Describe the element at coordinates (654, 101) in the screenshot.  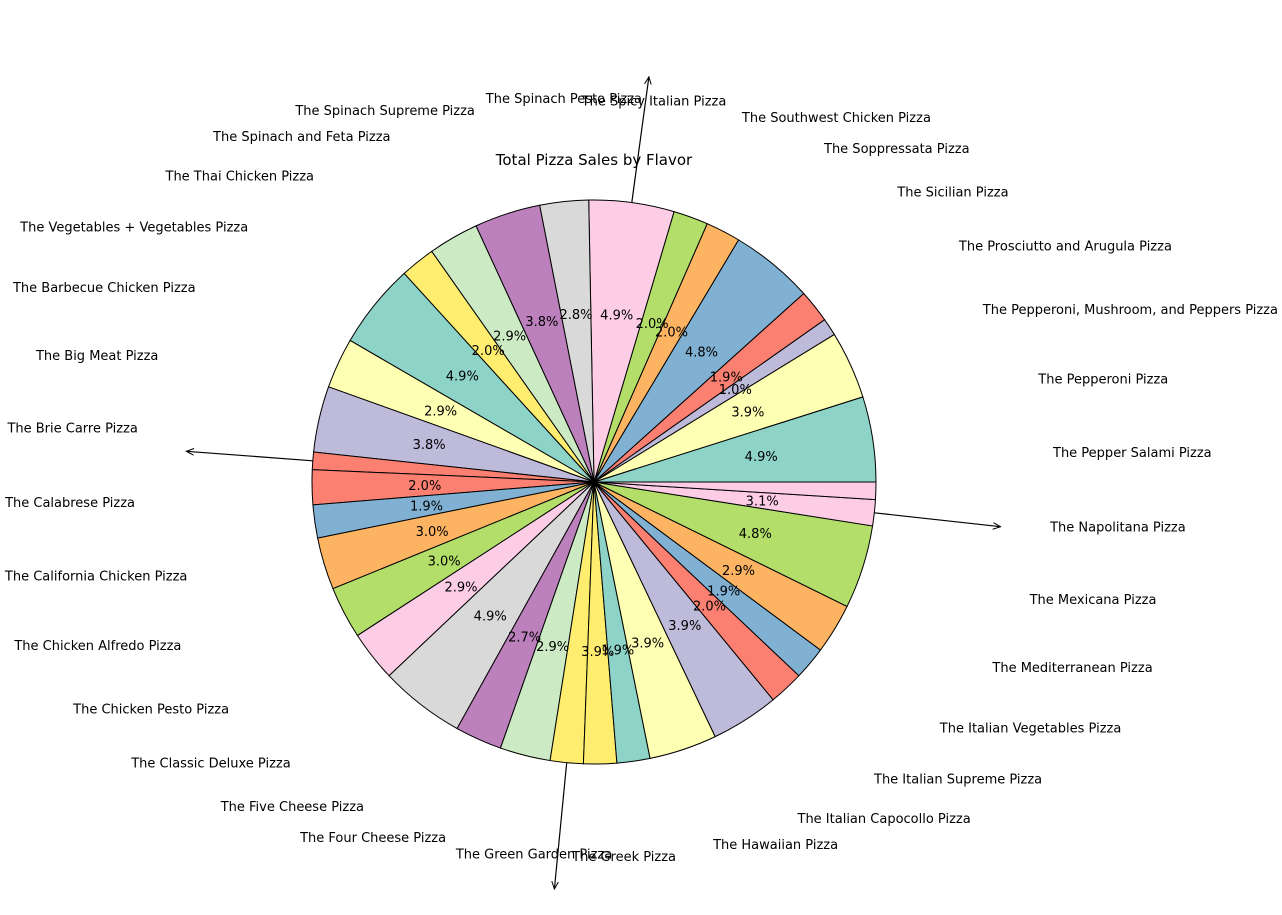
I see `slice-label: The Spicy Italian Pizza` at that location.